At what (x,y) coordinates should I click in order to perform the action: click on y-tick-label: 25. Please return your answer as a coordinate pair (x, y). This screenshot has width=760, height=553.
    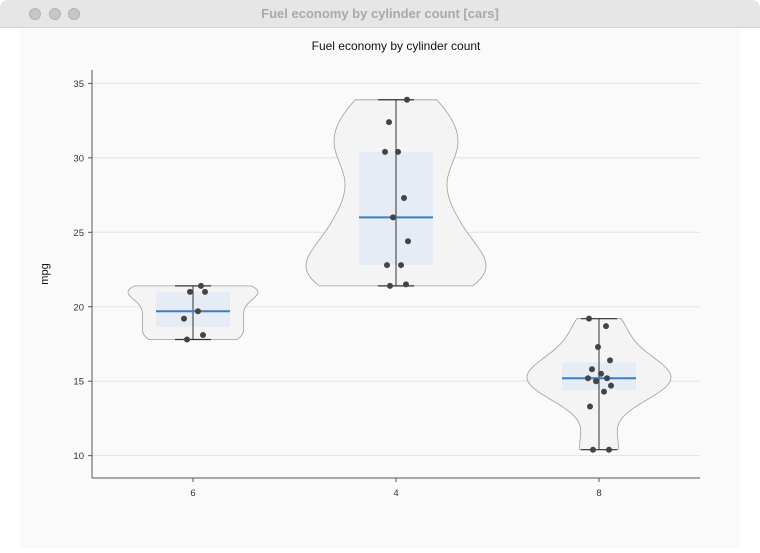
    Looking at the image, I should click on (78, 233).